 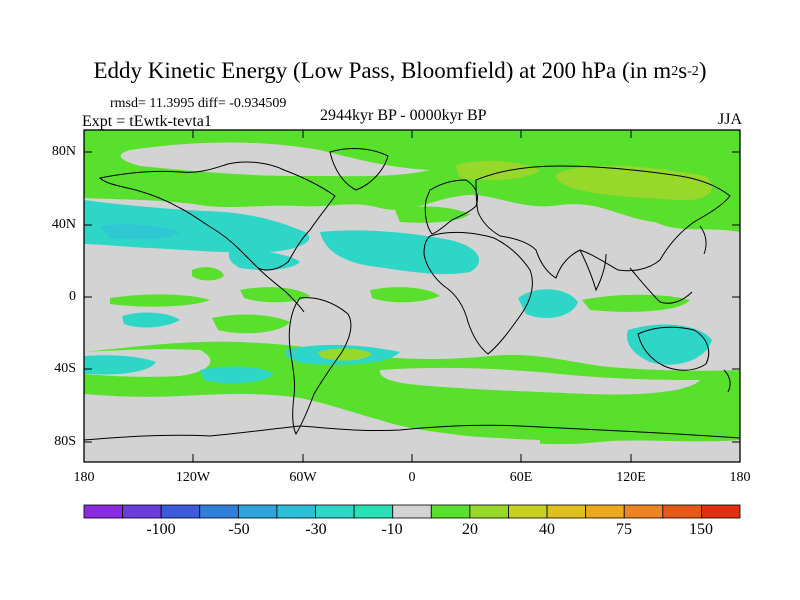 What do you see at coordinates (547, 529) in the screenshot?
I see `colorbar-label: 40` at bounding box center [547, 529].